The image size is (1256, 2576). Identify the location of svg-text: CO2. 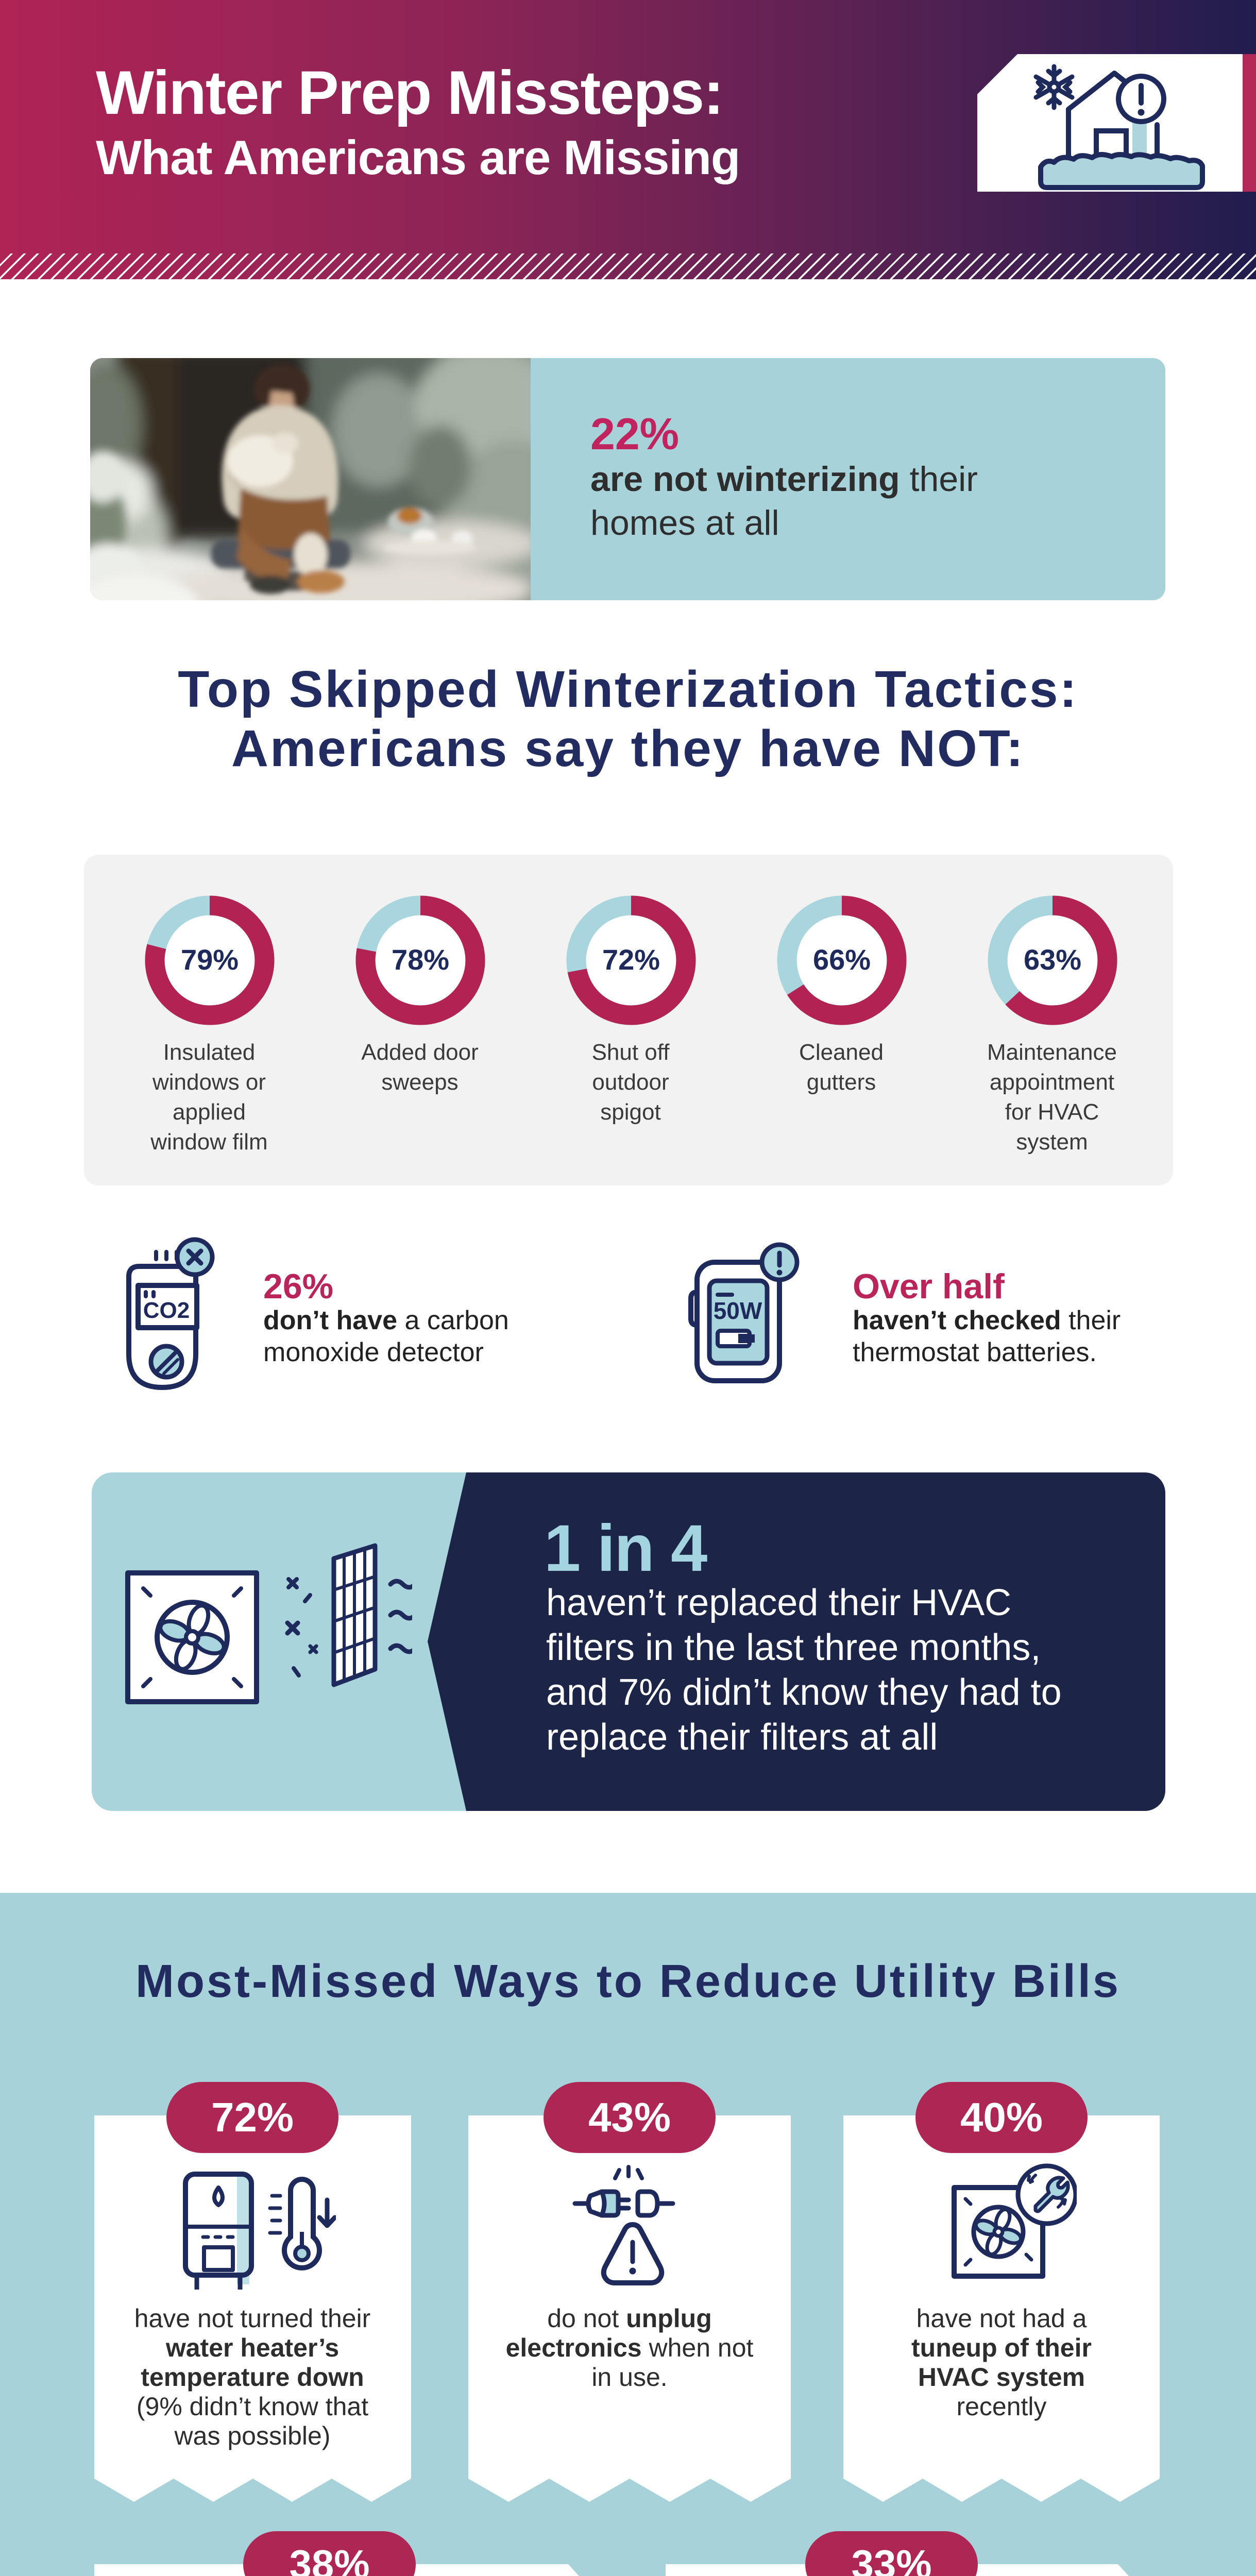
(166, 1310).